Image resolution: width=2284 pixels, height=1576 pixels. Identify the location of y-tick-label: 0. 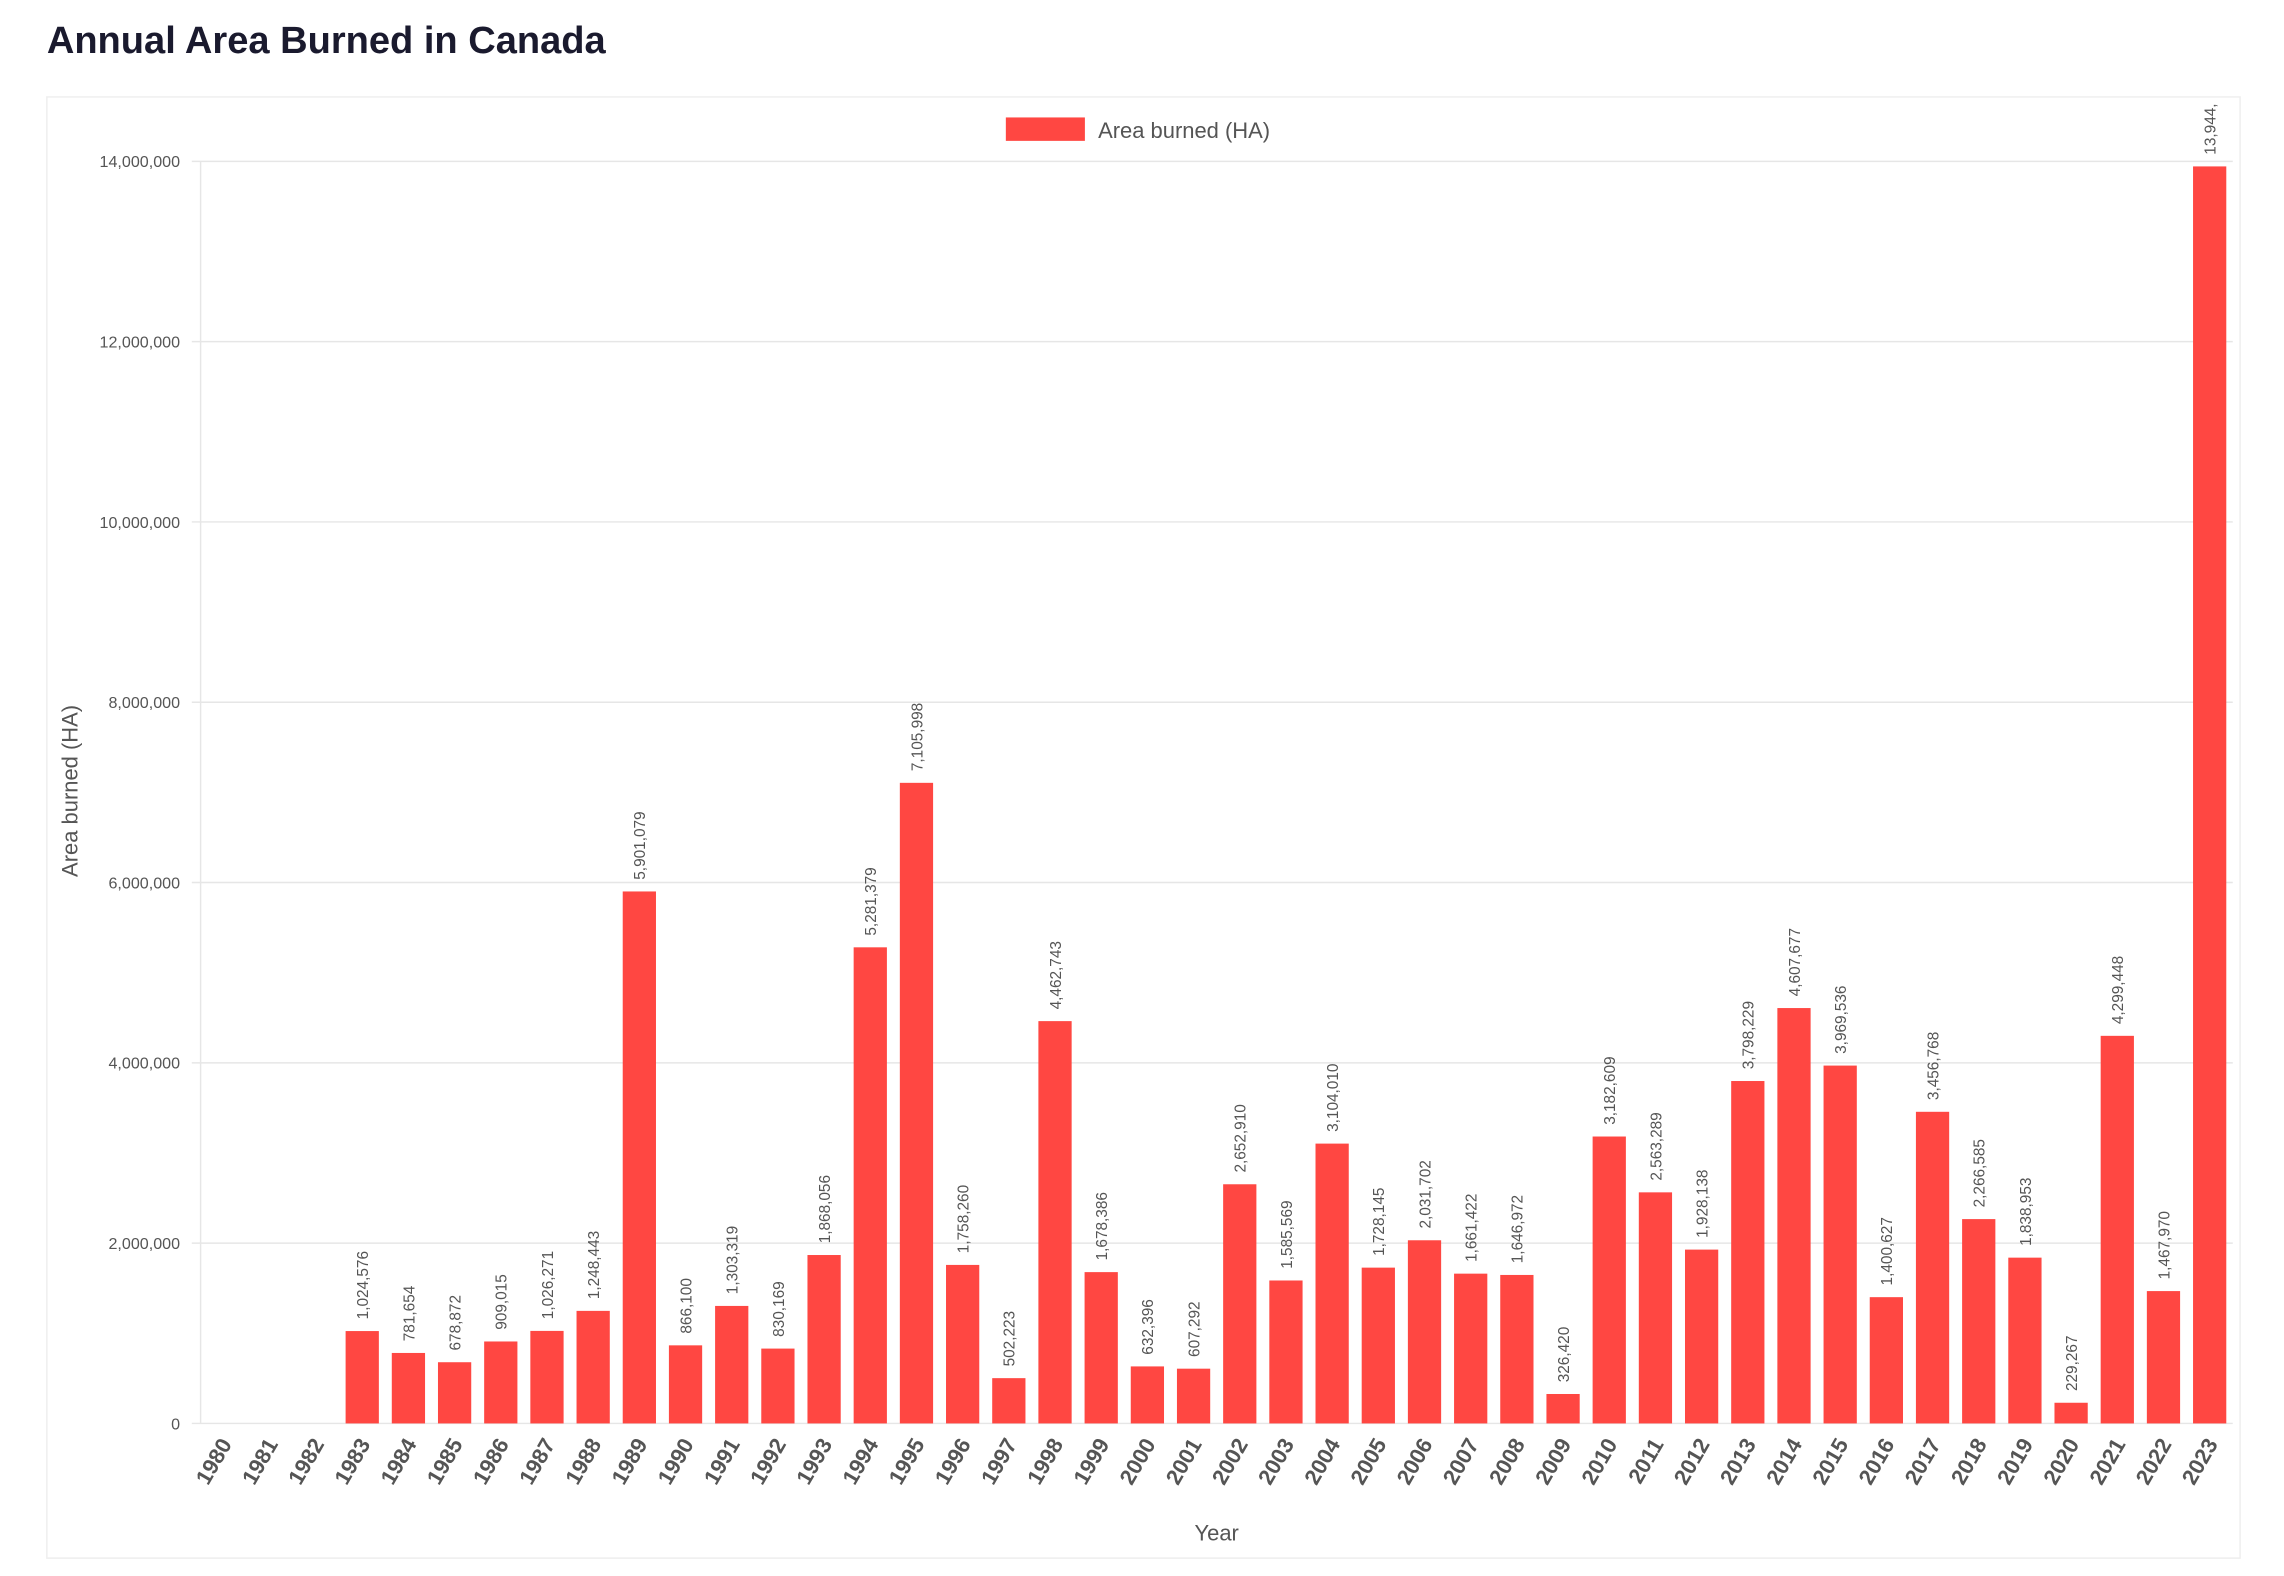
(175, 1424).